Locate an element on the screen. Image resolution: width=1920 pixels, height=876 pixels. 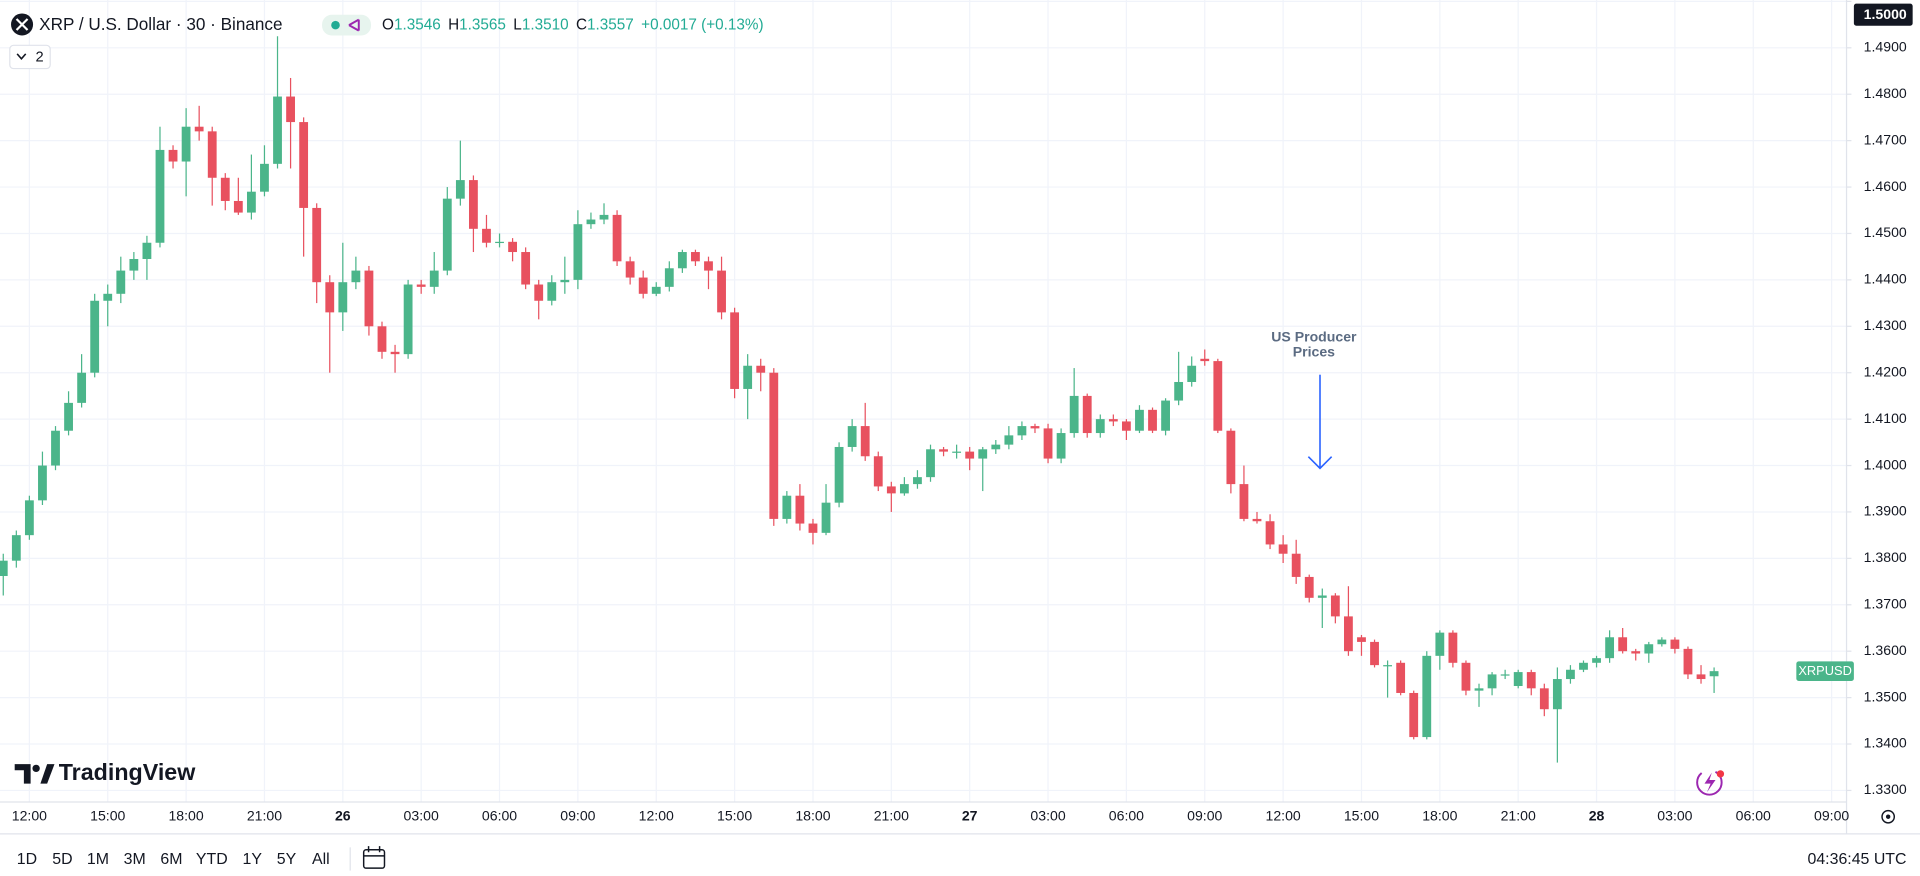
range-button: 1Y is located at coordinates (253, 859).